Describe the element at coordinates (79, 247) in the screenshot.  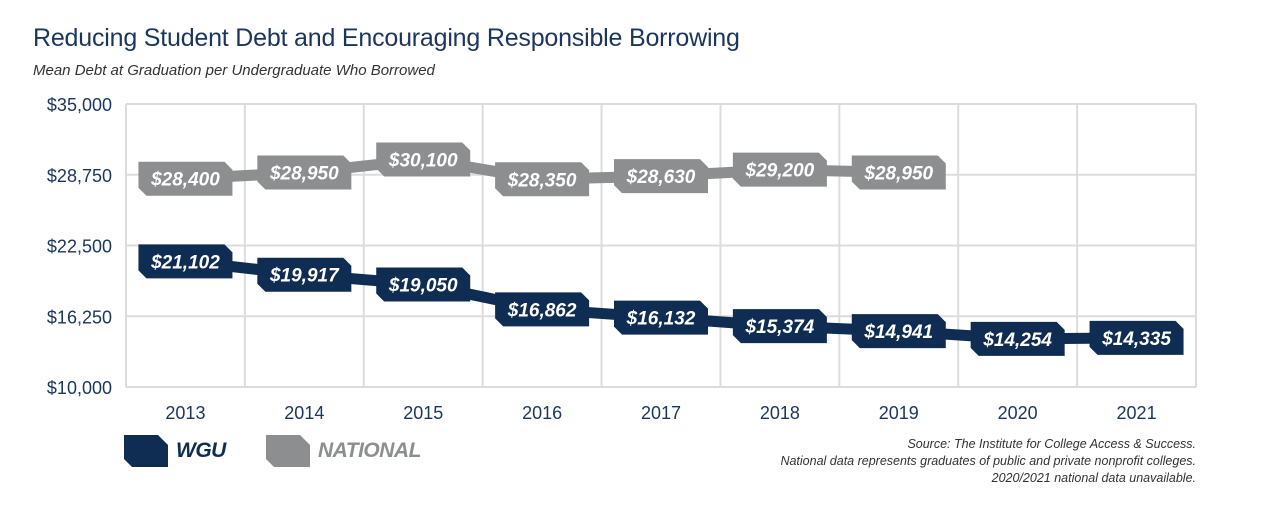
I see `y-tick-label: $22,500` at that location.